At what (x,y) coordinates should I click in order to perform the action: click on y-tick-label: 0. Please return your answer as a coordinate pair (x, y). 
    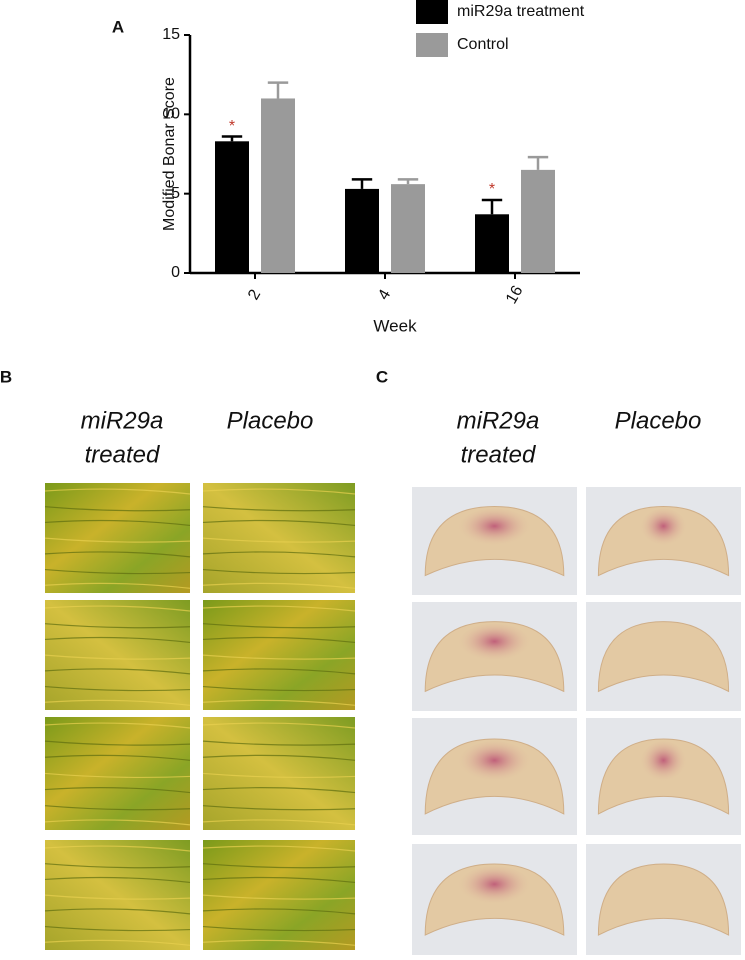
    Looking at the image, I should click on (175, 272).